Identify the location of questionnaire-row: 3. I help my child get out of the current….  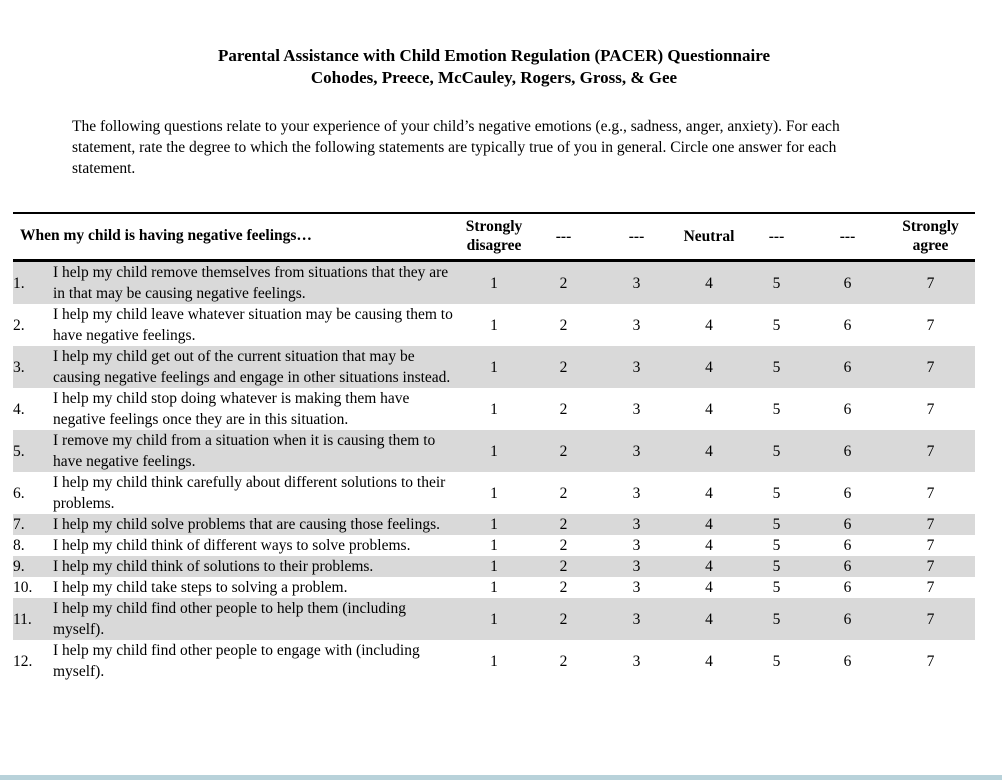
(494, 367).